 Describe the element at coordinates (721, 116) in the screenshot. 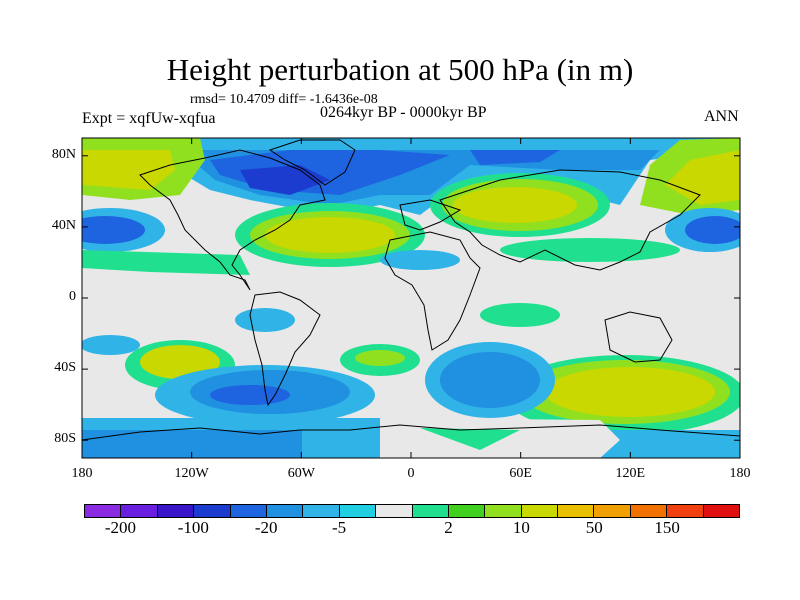

I see `season-label: ANN` at that location.